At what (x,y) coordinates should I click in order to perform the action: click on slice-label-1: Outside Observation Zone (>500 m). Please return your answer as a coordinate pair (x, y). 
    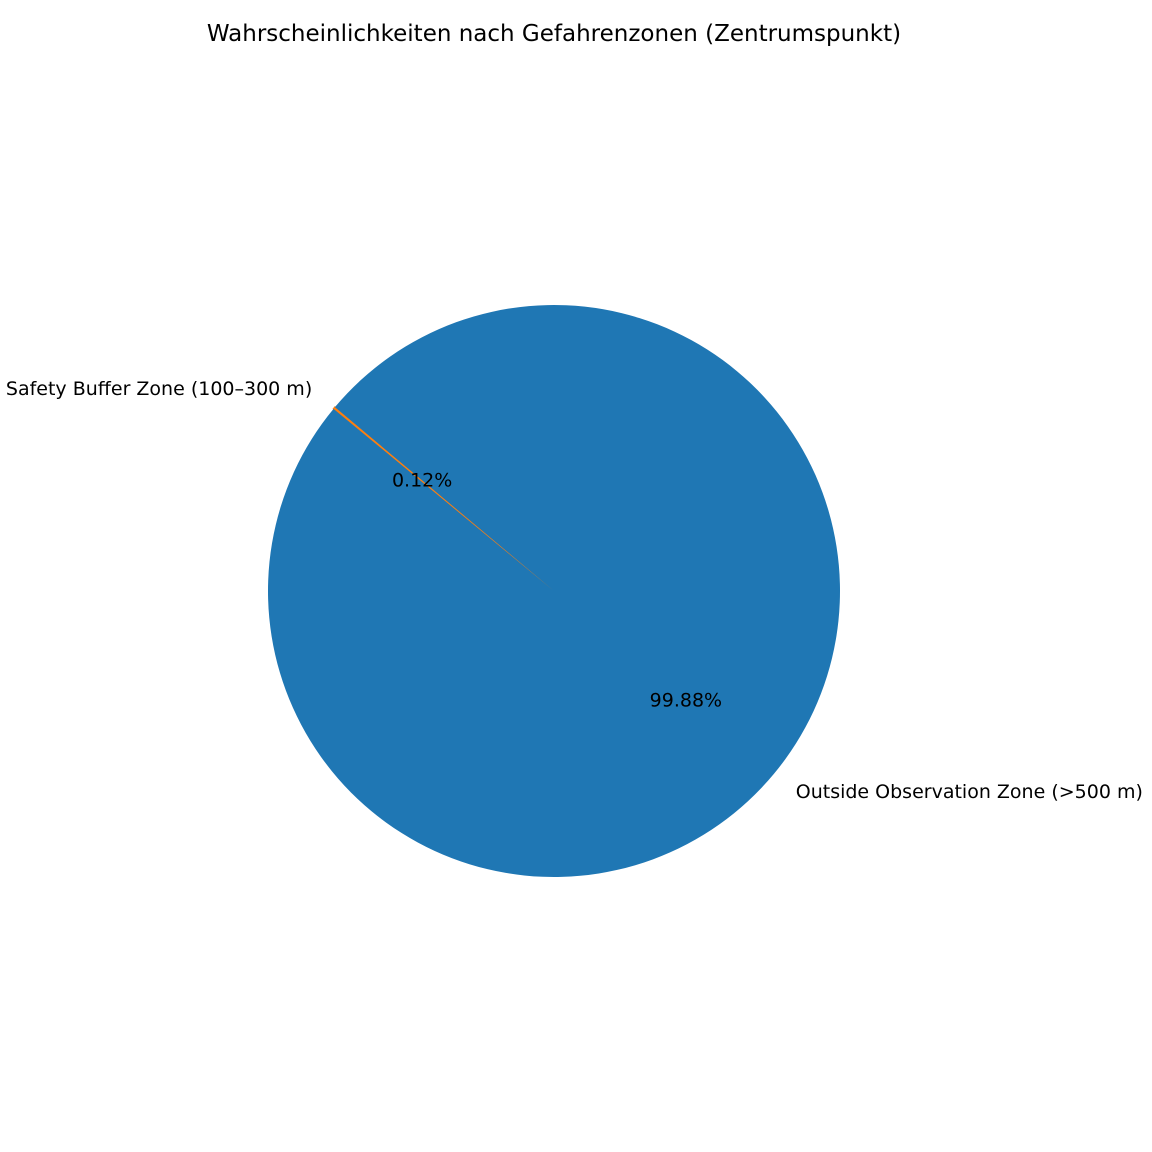
    Looking at the image, I should click on (969, 792).